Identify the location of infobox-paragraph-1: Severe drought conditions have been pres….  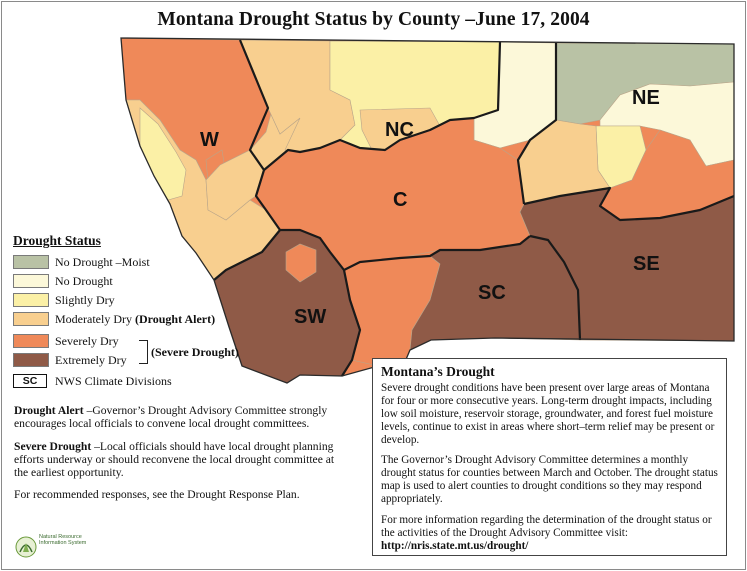
(548, 413).